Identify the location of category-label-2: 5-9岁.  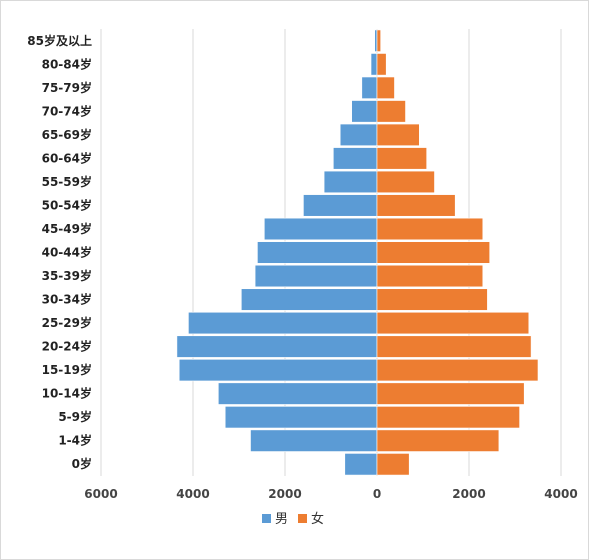
(75, 416).